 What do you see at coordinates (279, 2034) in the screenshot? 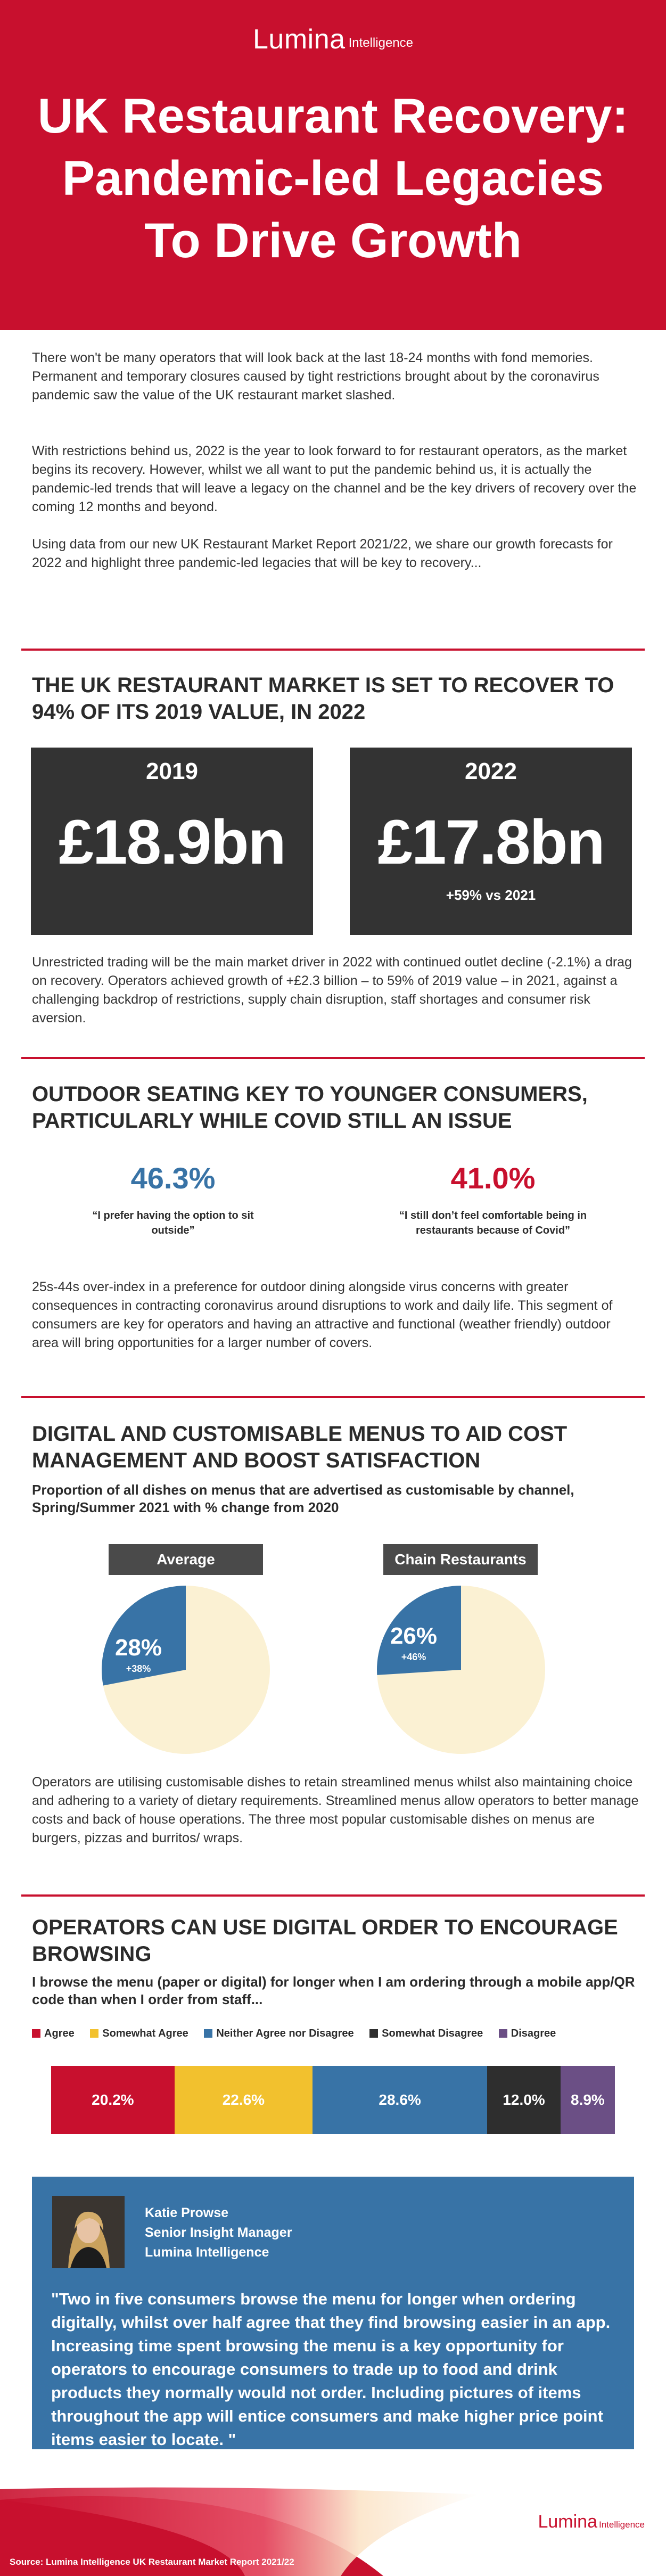
I see `legend-item-neither: Neither Agree nor Disagree` at bounding box center [279, 2034].